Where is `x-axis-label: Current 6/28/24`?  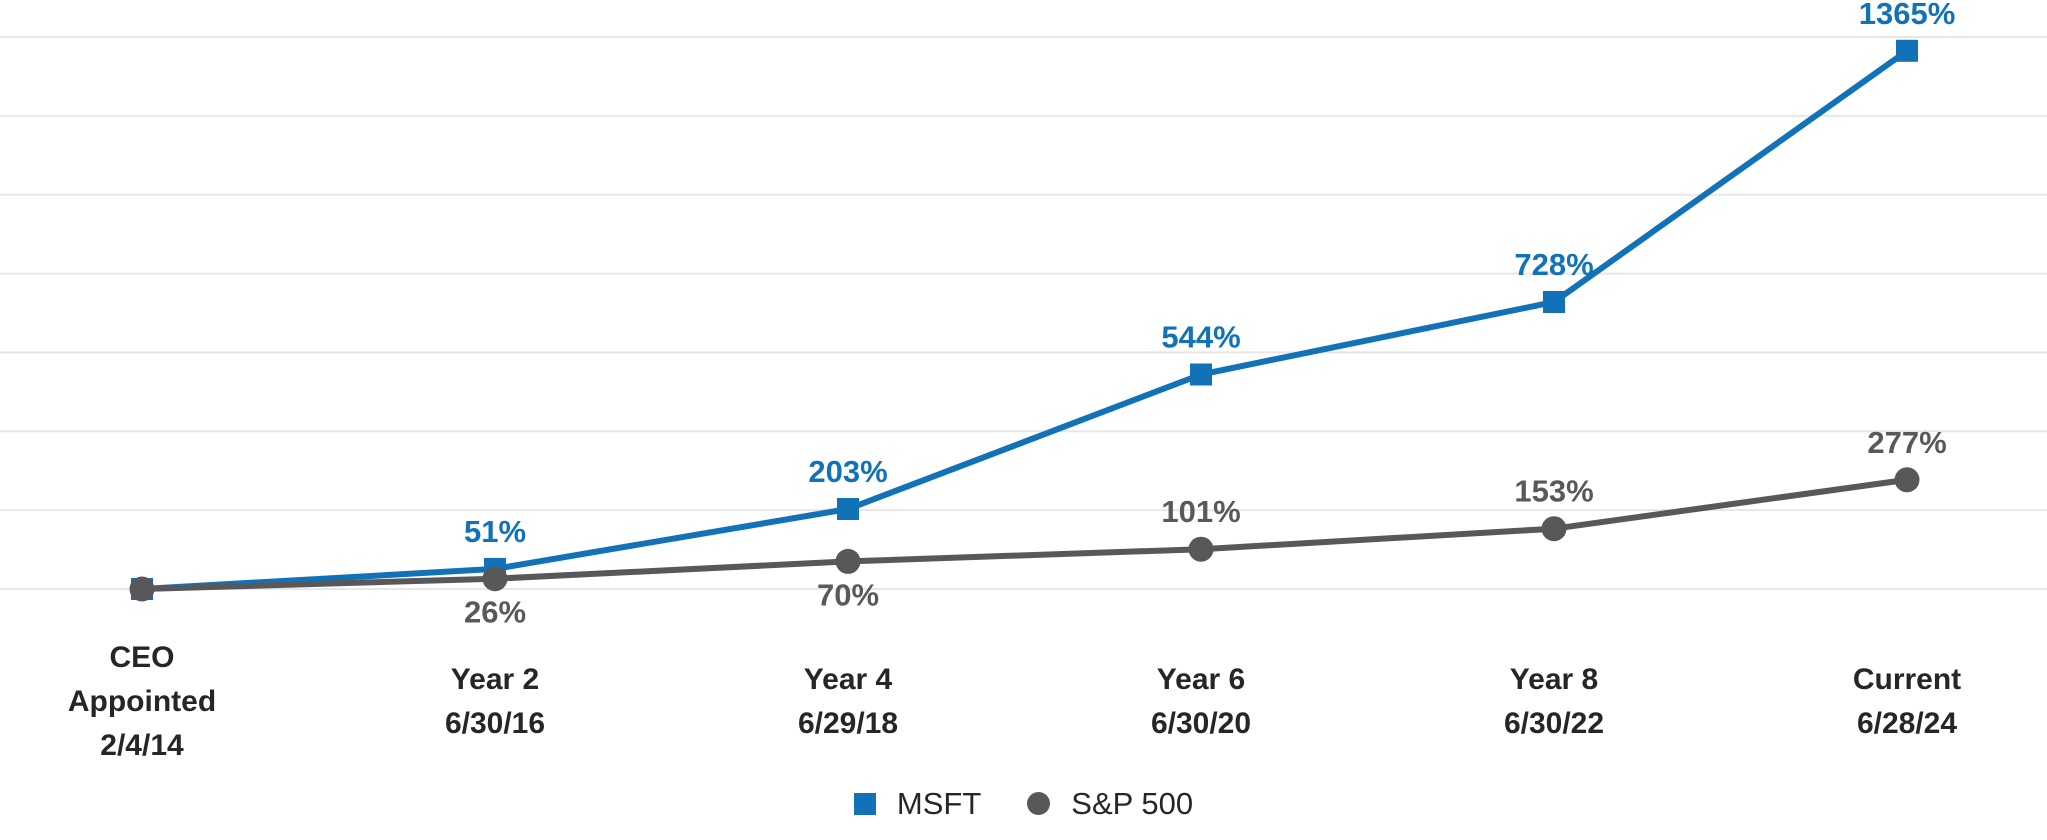 x-axis-label: Current 6/28/24 is located at coordinates (1907, 701).